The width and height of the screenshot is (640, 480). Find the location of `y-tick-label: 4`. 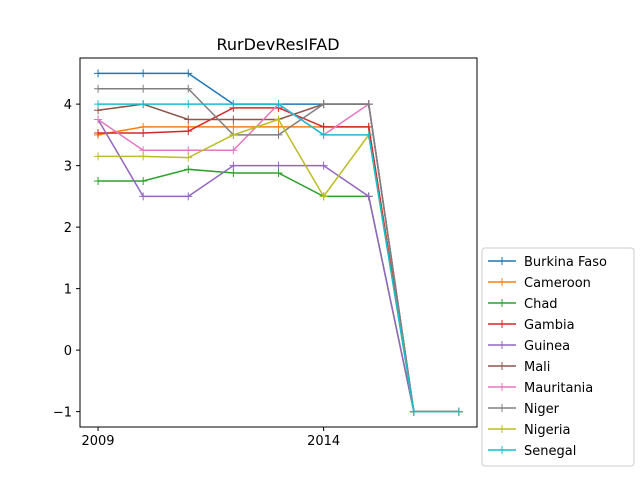

y-tick-label: 4 is located at coordinates (68, 105).